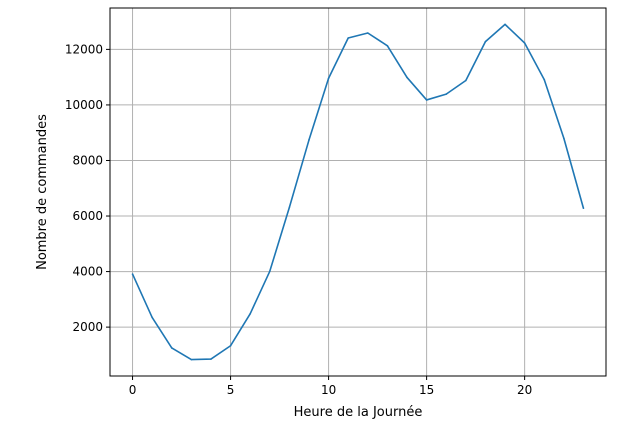  What do you see at coordinates (84, 49) in the screenshot?
I see `y-tick-label: 12000` at bounding box center [84, 49].